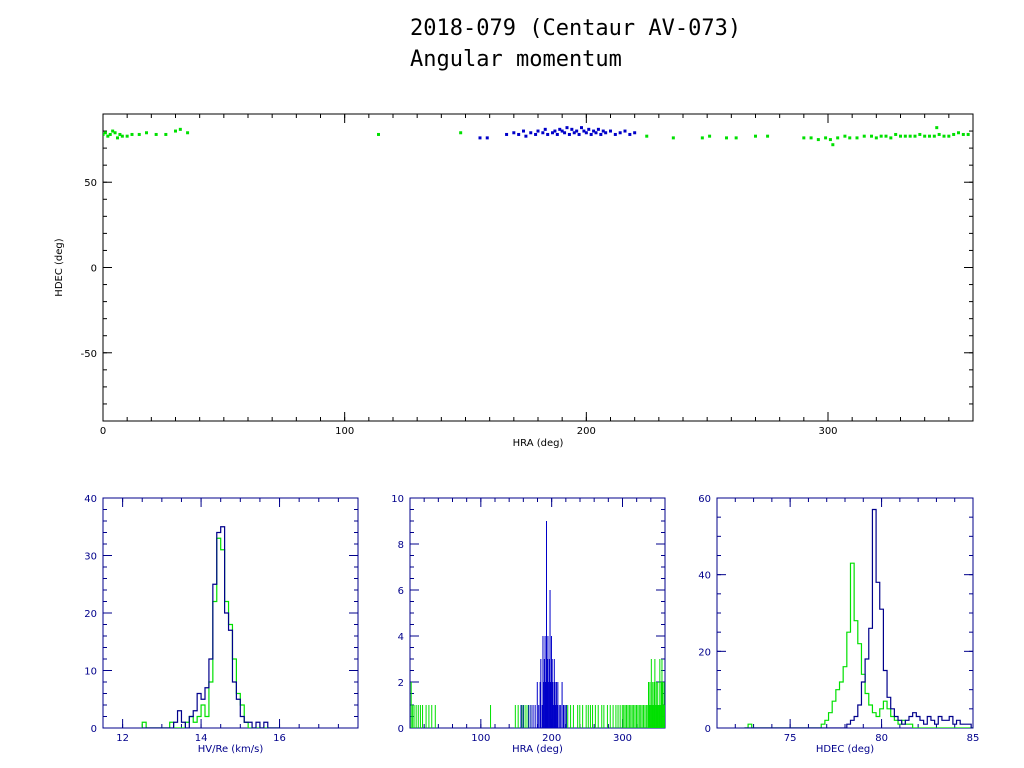  I want to click on x-axis-label: HRA (deg), so click(537, 749).